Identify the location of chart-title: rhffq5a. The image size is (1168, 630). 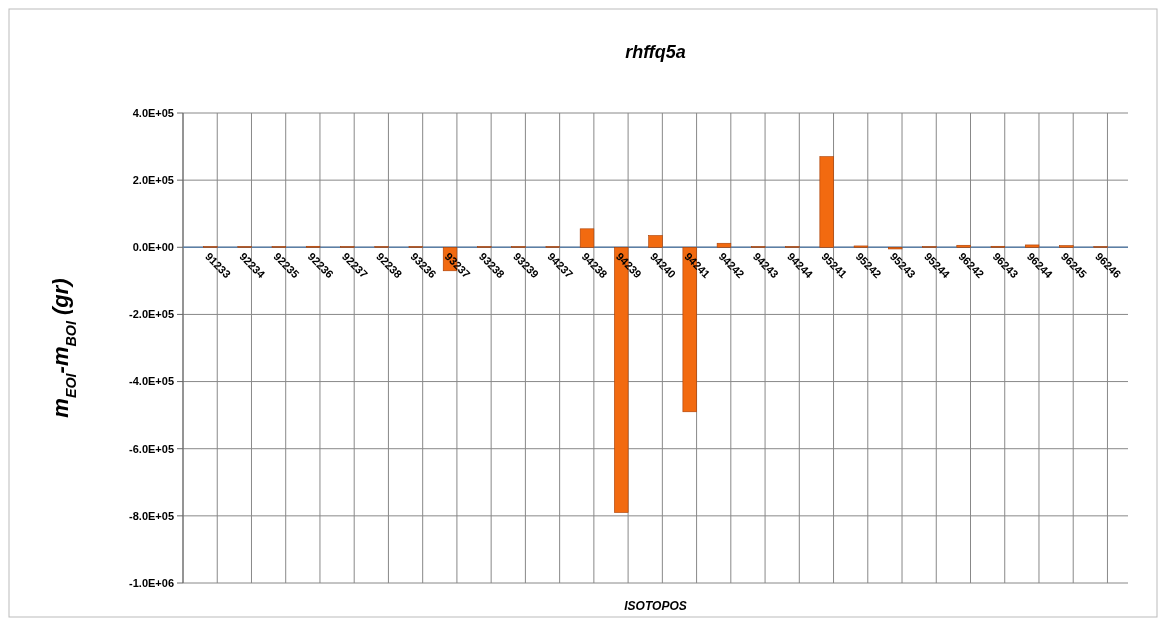
(655, 52).